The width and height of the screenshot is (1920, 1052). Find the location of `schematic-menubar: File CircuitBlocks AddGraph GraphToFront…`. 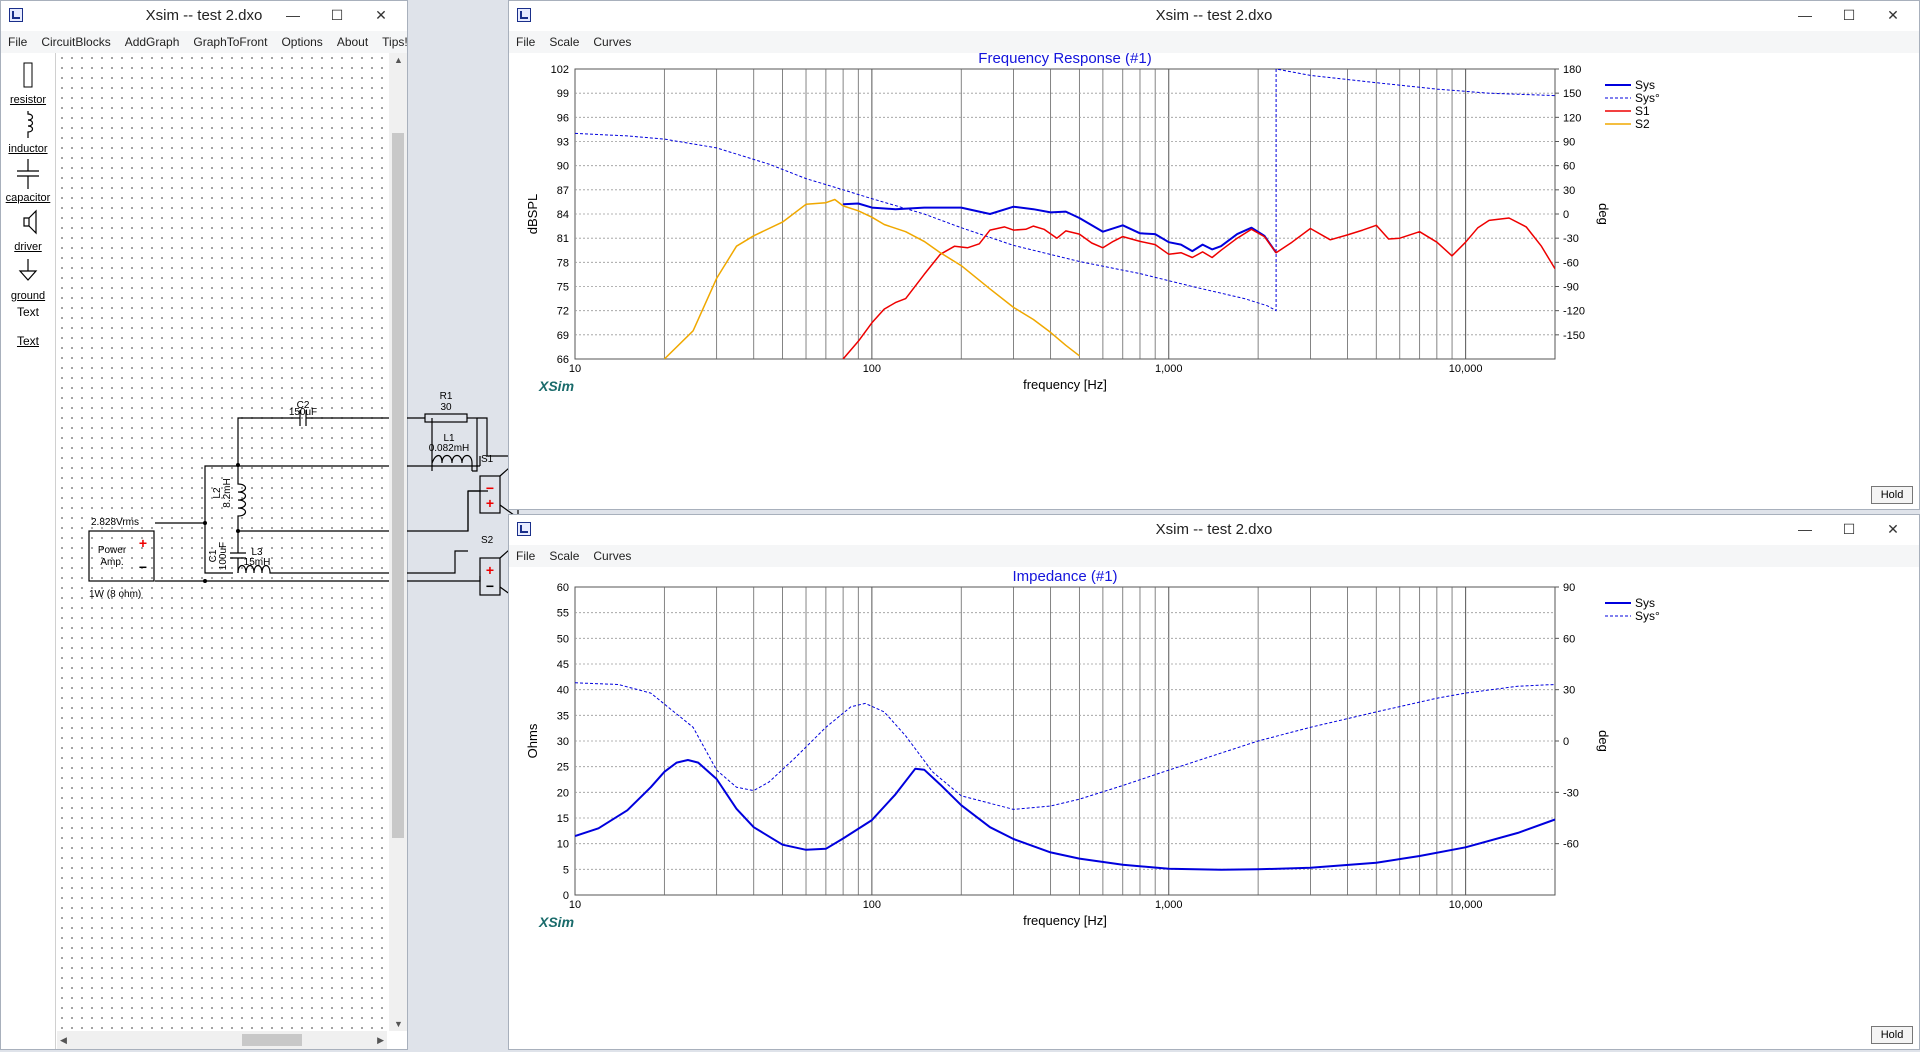

schematic-menubar: File CircuitBlocks AddGraph GraphToFront… is located at coordinates (204, 42).